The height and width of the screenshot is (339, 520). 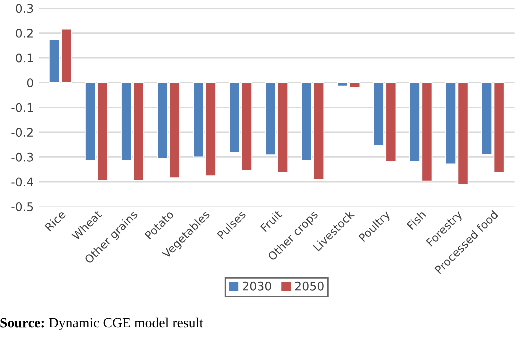 I want to click on source-note: Source: Dynamic CGE model result, so click(x=102, y=324).